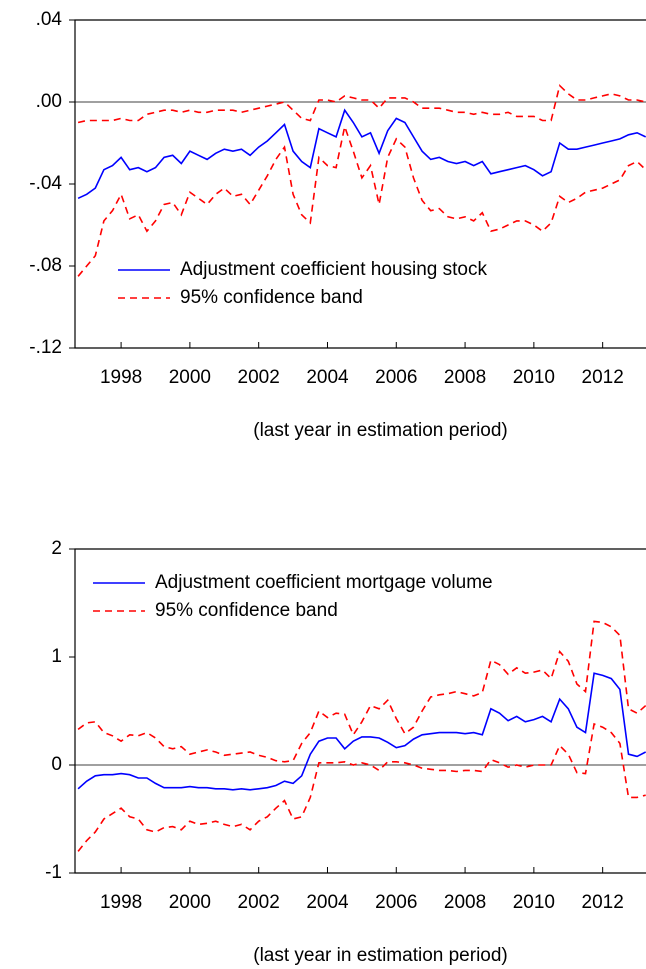 This screenshot has width=646, height=969. Describe the element at coordinates (56, 656) in the screenshot. I see `y-tick-label: 1` at that location.